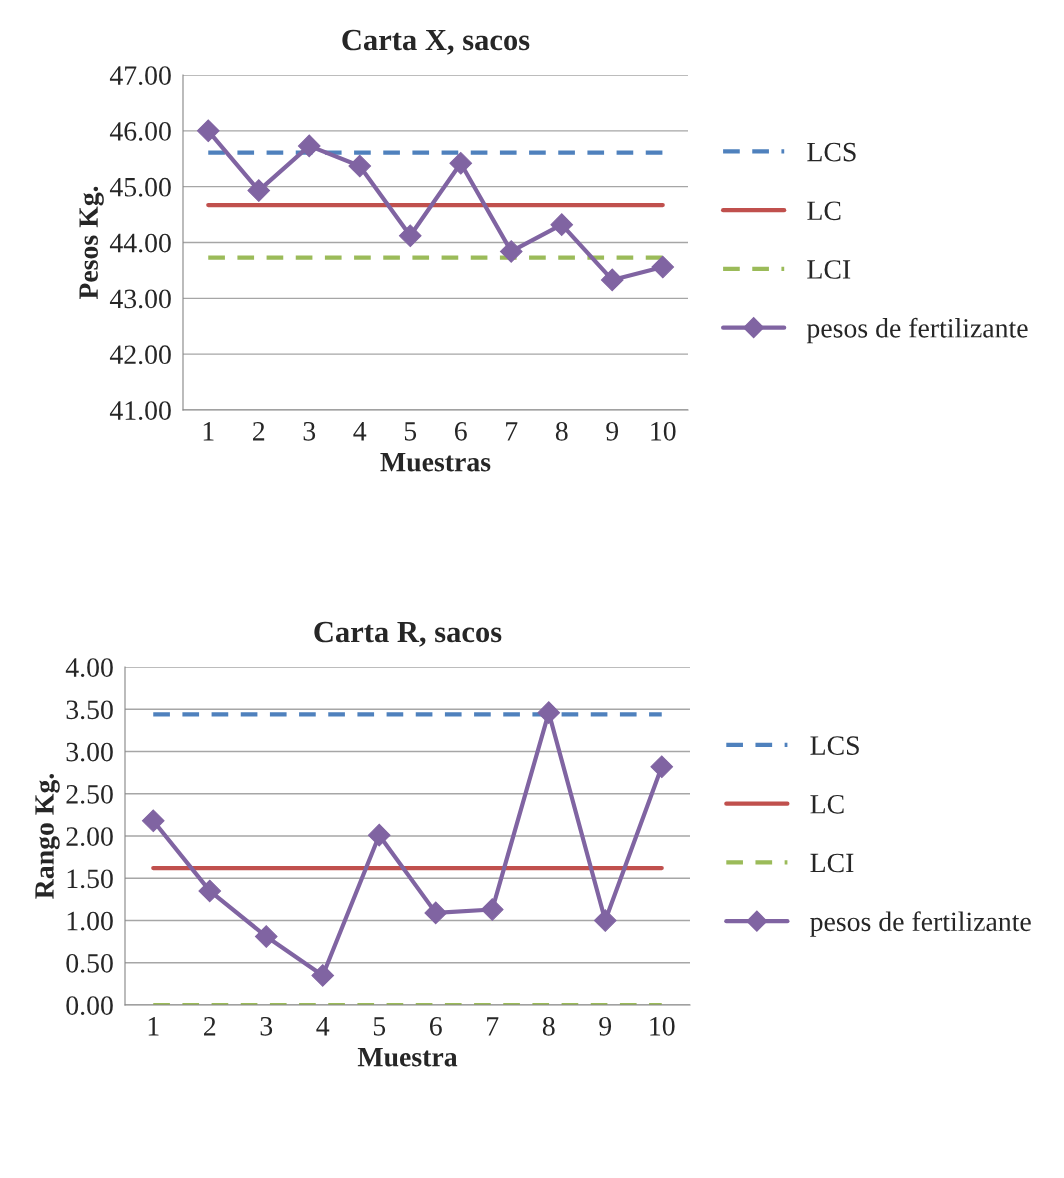 The height and width of the screenshot is (1178, 1064). What do you see at coordinates (435, 462) in the screenshot?
I see `x-axis-title: Muestras` at bounding box center [435, 462].